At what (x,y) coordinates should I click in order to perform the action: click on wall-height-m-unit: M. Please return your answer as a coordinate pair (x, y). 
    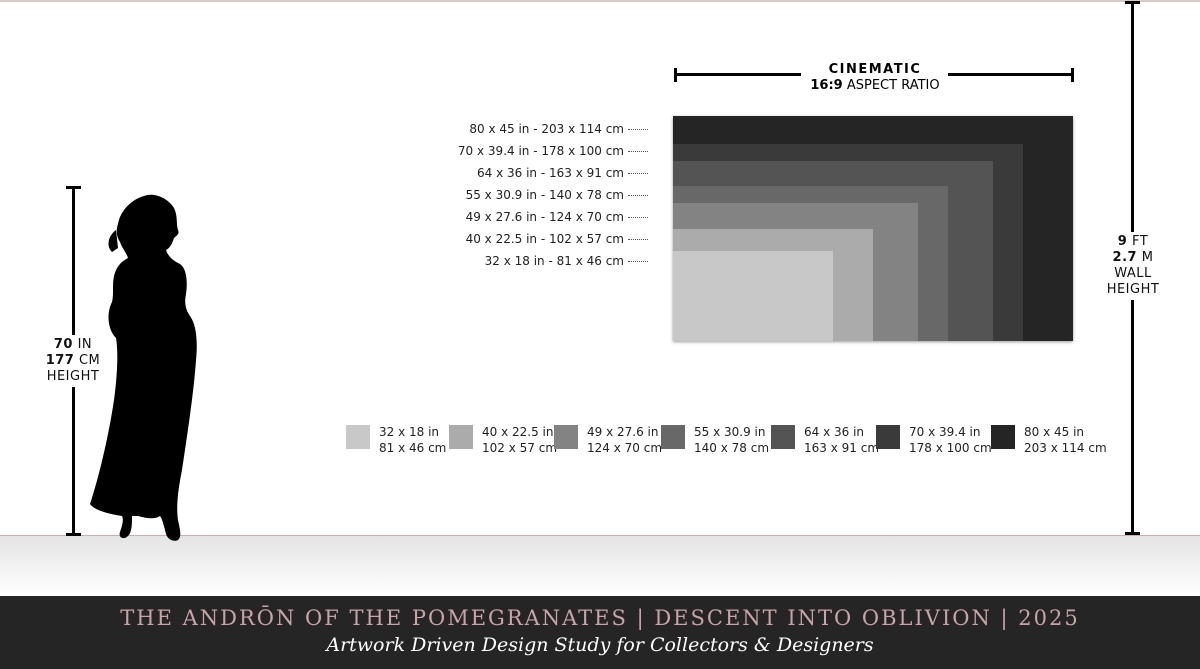
    Looking at the image, I should click on (1147, 257).